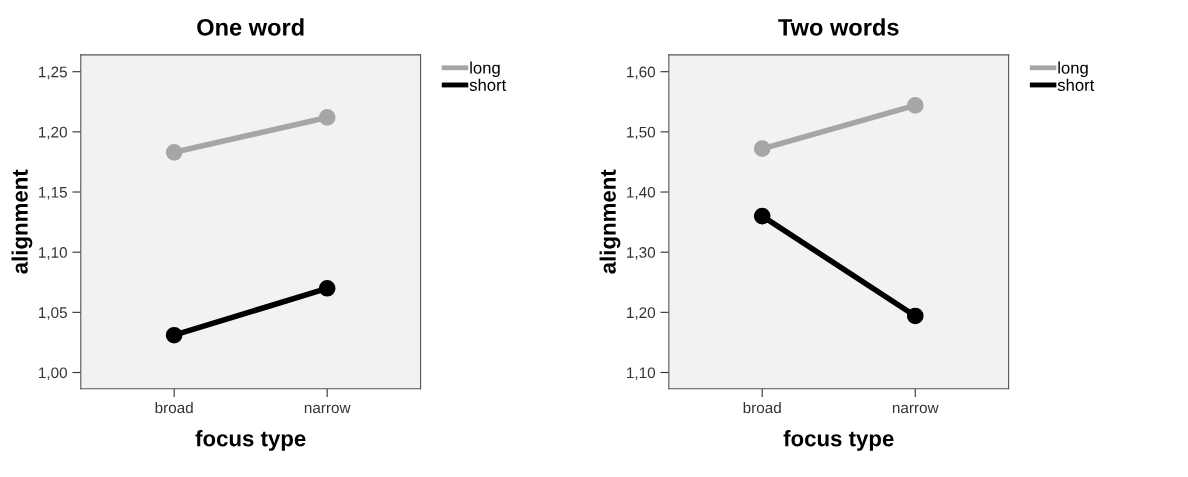  I want to click on chart-title: Two words, so click(838, 27).